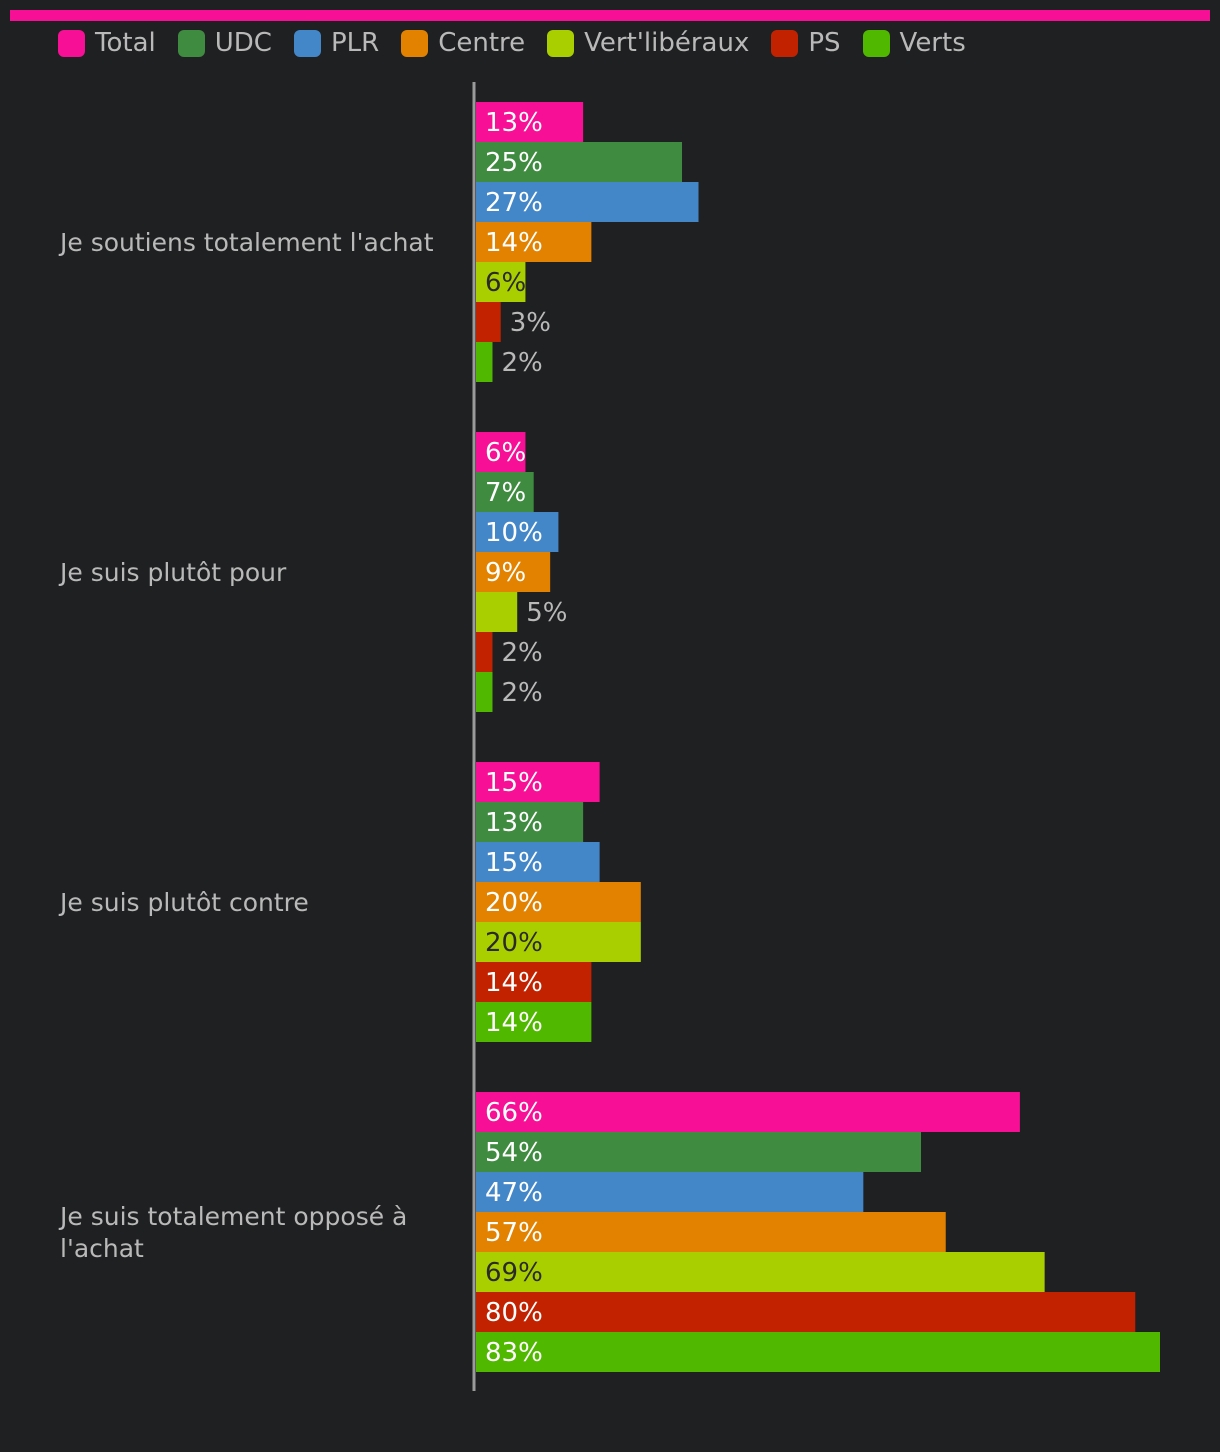 Image resolution: width=1220 pixels, height=1452 pixels. I want to click on legend-label: Vert'libéraux, so click(667, 43).